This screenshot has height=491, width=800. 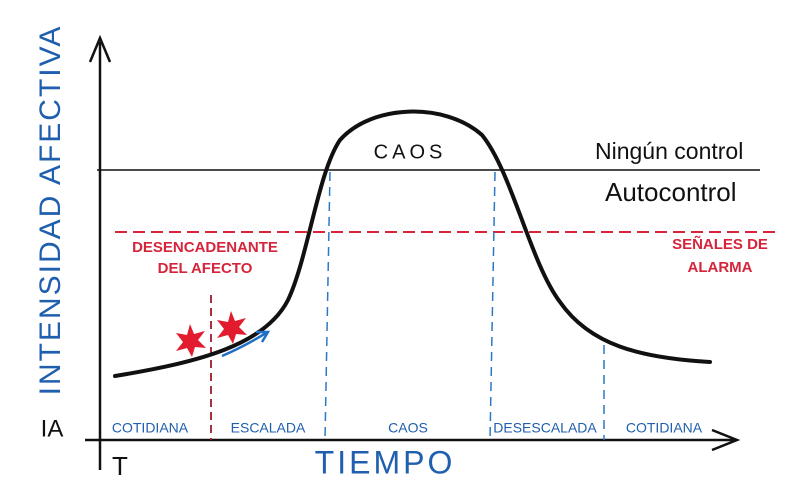 What do you see at coordinates (50, 210) in the screenshot?
I see `y-axis-label: INTENSIDAD AFECTIVA` at bounding box center [50, 210].